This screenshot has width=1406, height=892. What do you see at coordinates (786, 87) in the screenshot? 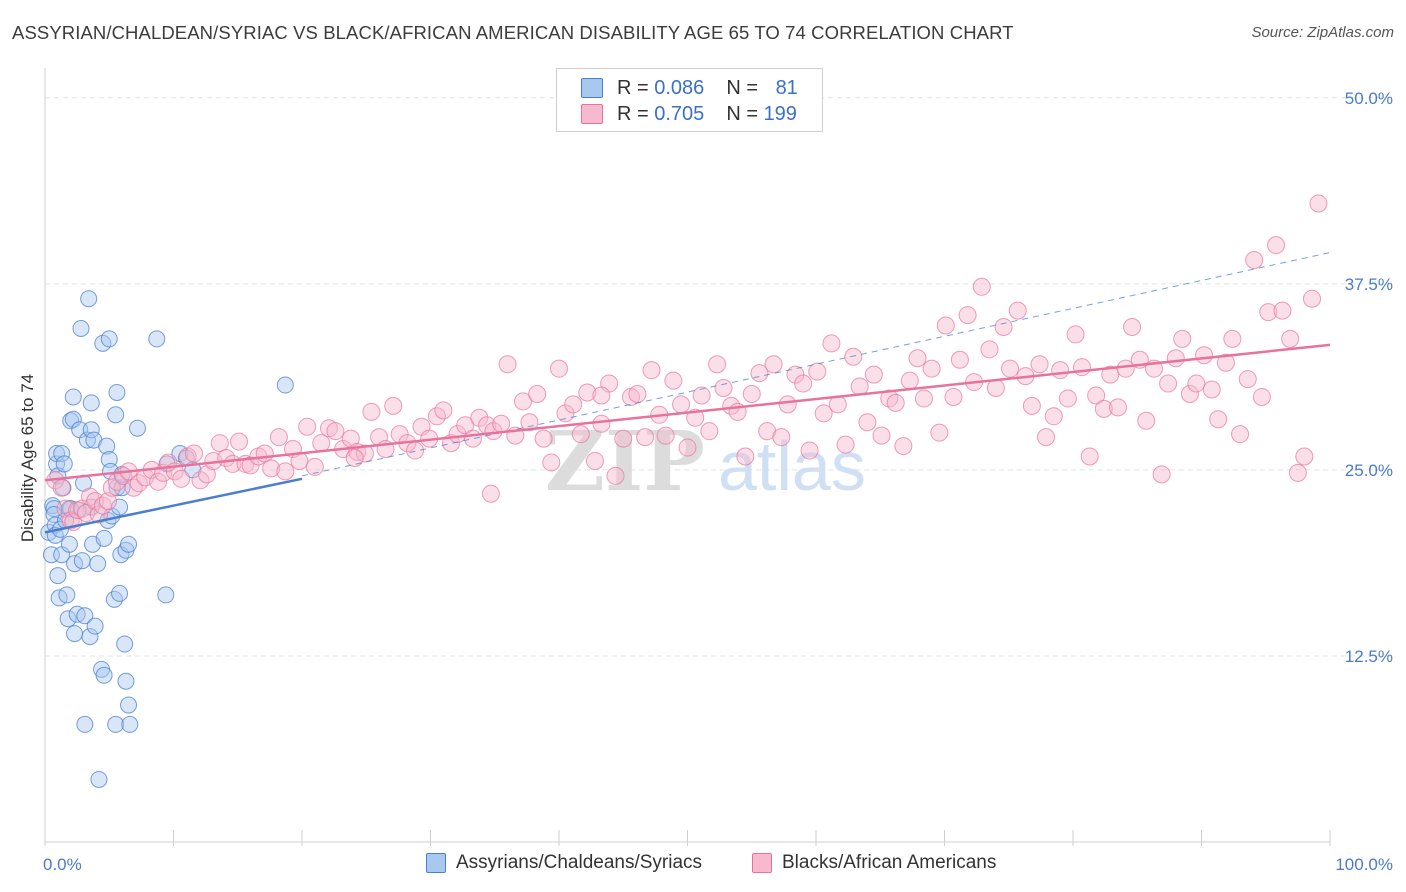
I see `legend-n-value: 81` at bounding box center [786, 87].